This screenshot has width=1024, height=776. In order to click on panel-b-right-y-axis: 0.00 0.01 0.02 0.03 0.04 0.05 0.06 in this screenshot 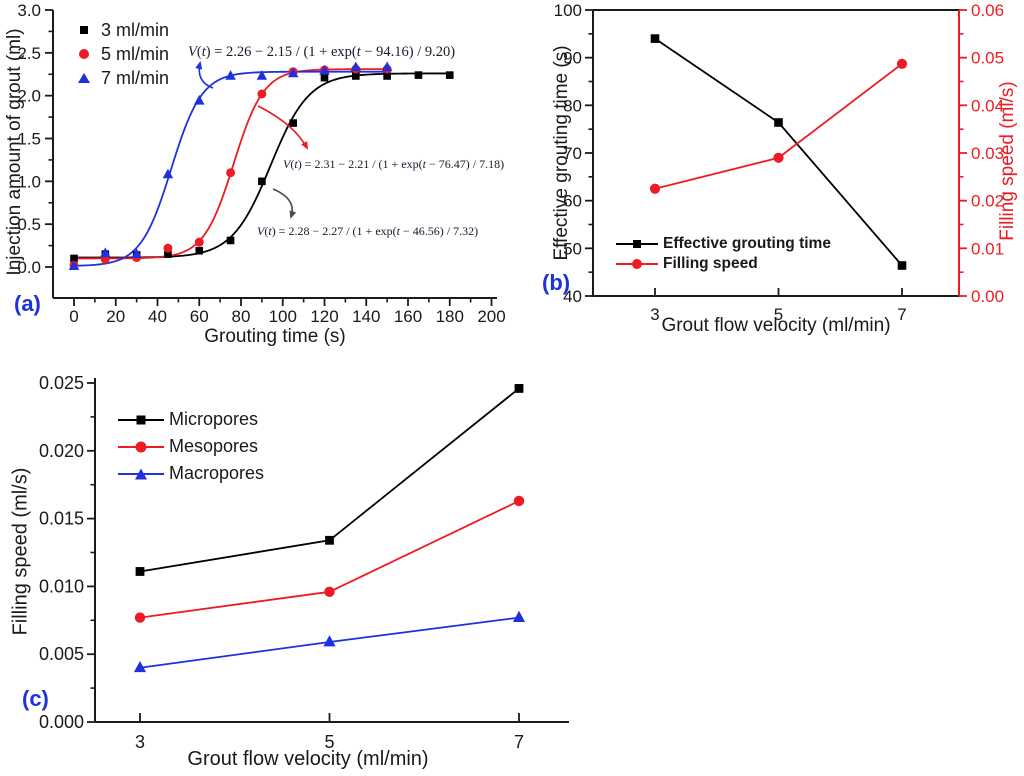, I will do `click(981, 153)`.